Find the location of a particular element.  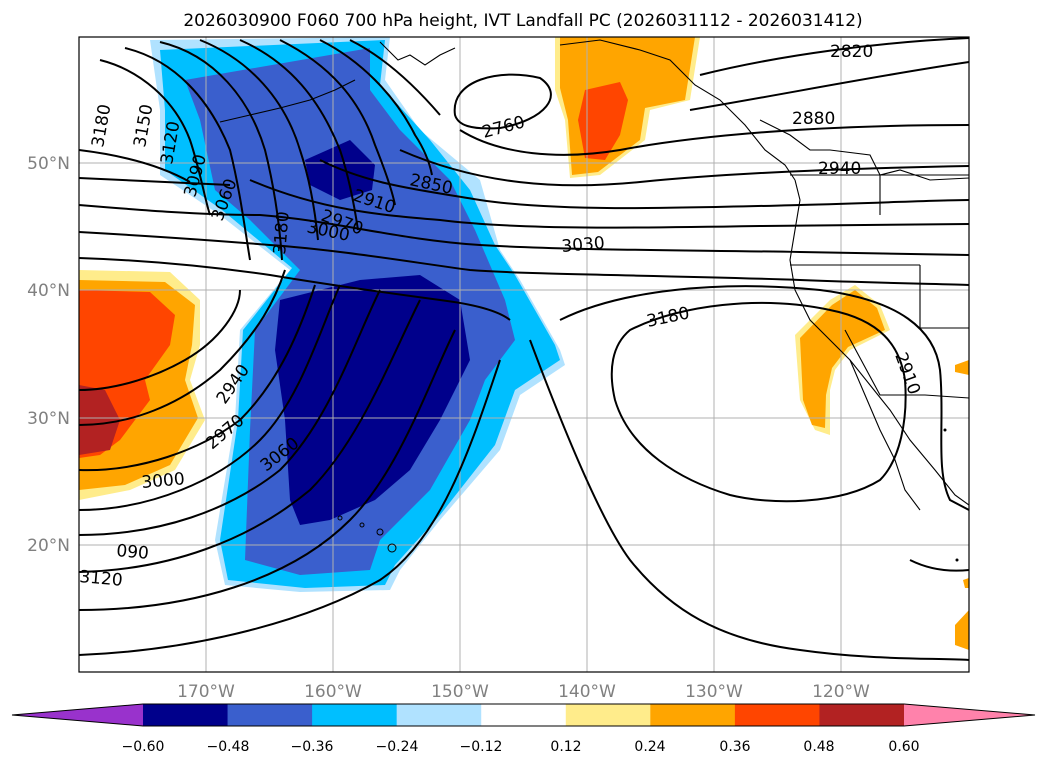

lon-label: 150°W is located at coordinates (460, 692).